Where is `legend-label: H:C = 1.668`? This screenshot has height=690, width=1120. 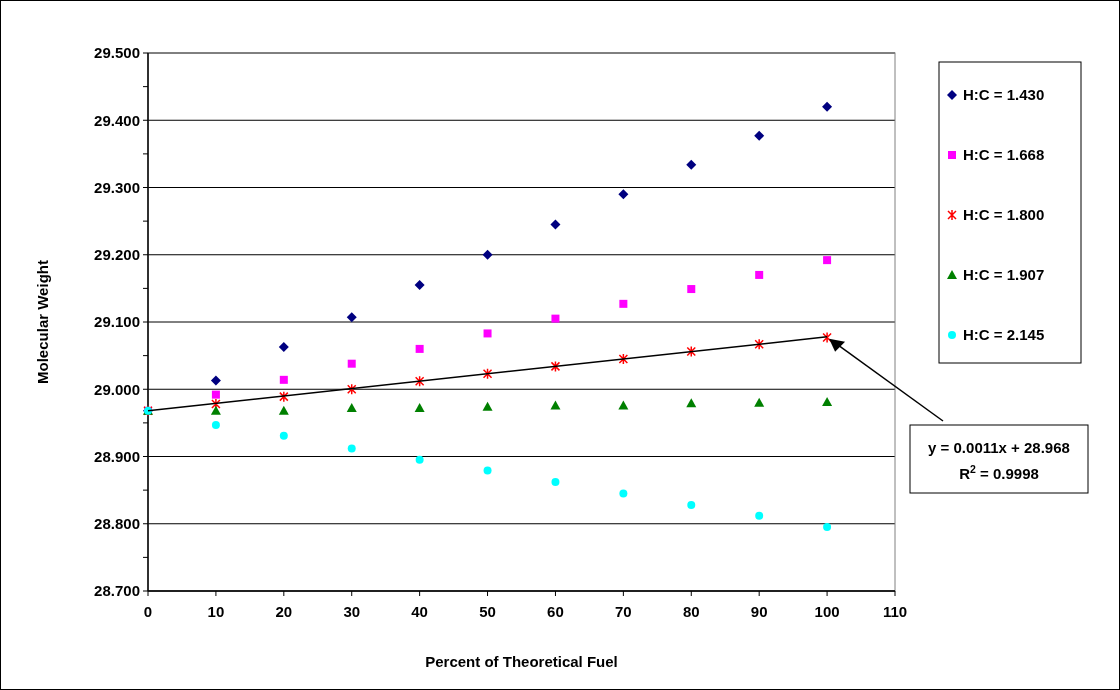 legend-label: H:C = 1.668 is located at coordinates (1004, 155).